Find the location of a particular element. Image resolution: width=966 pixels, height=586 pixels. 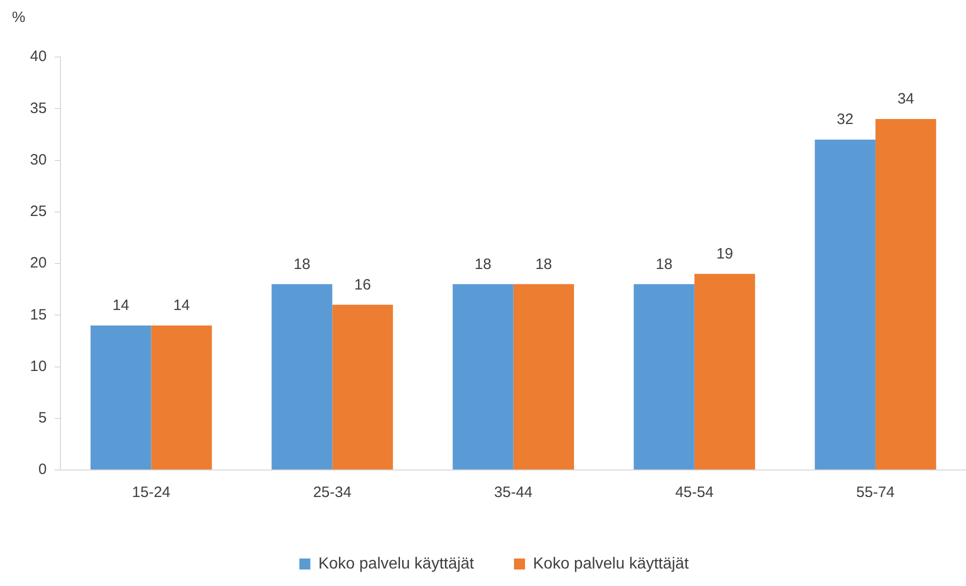

y-tick-label: 40 is located at coordinates (38, 57).